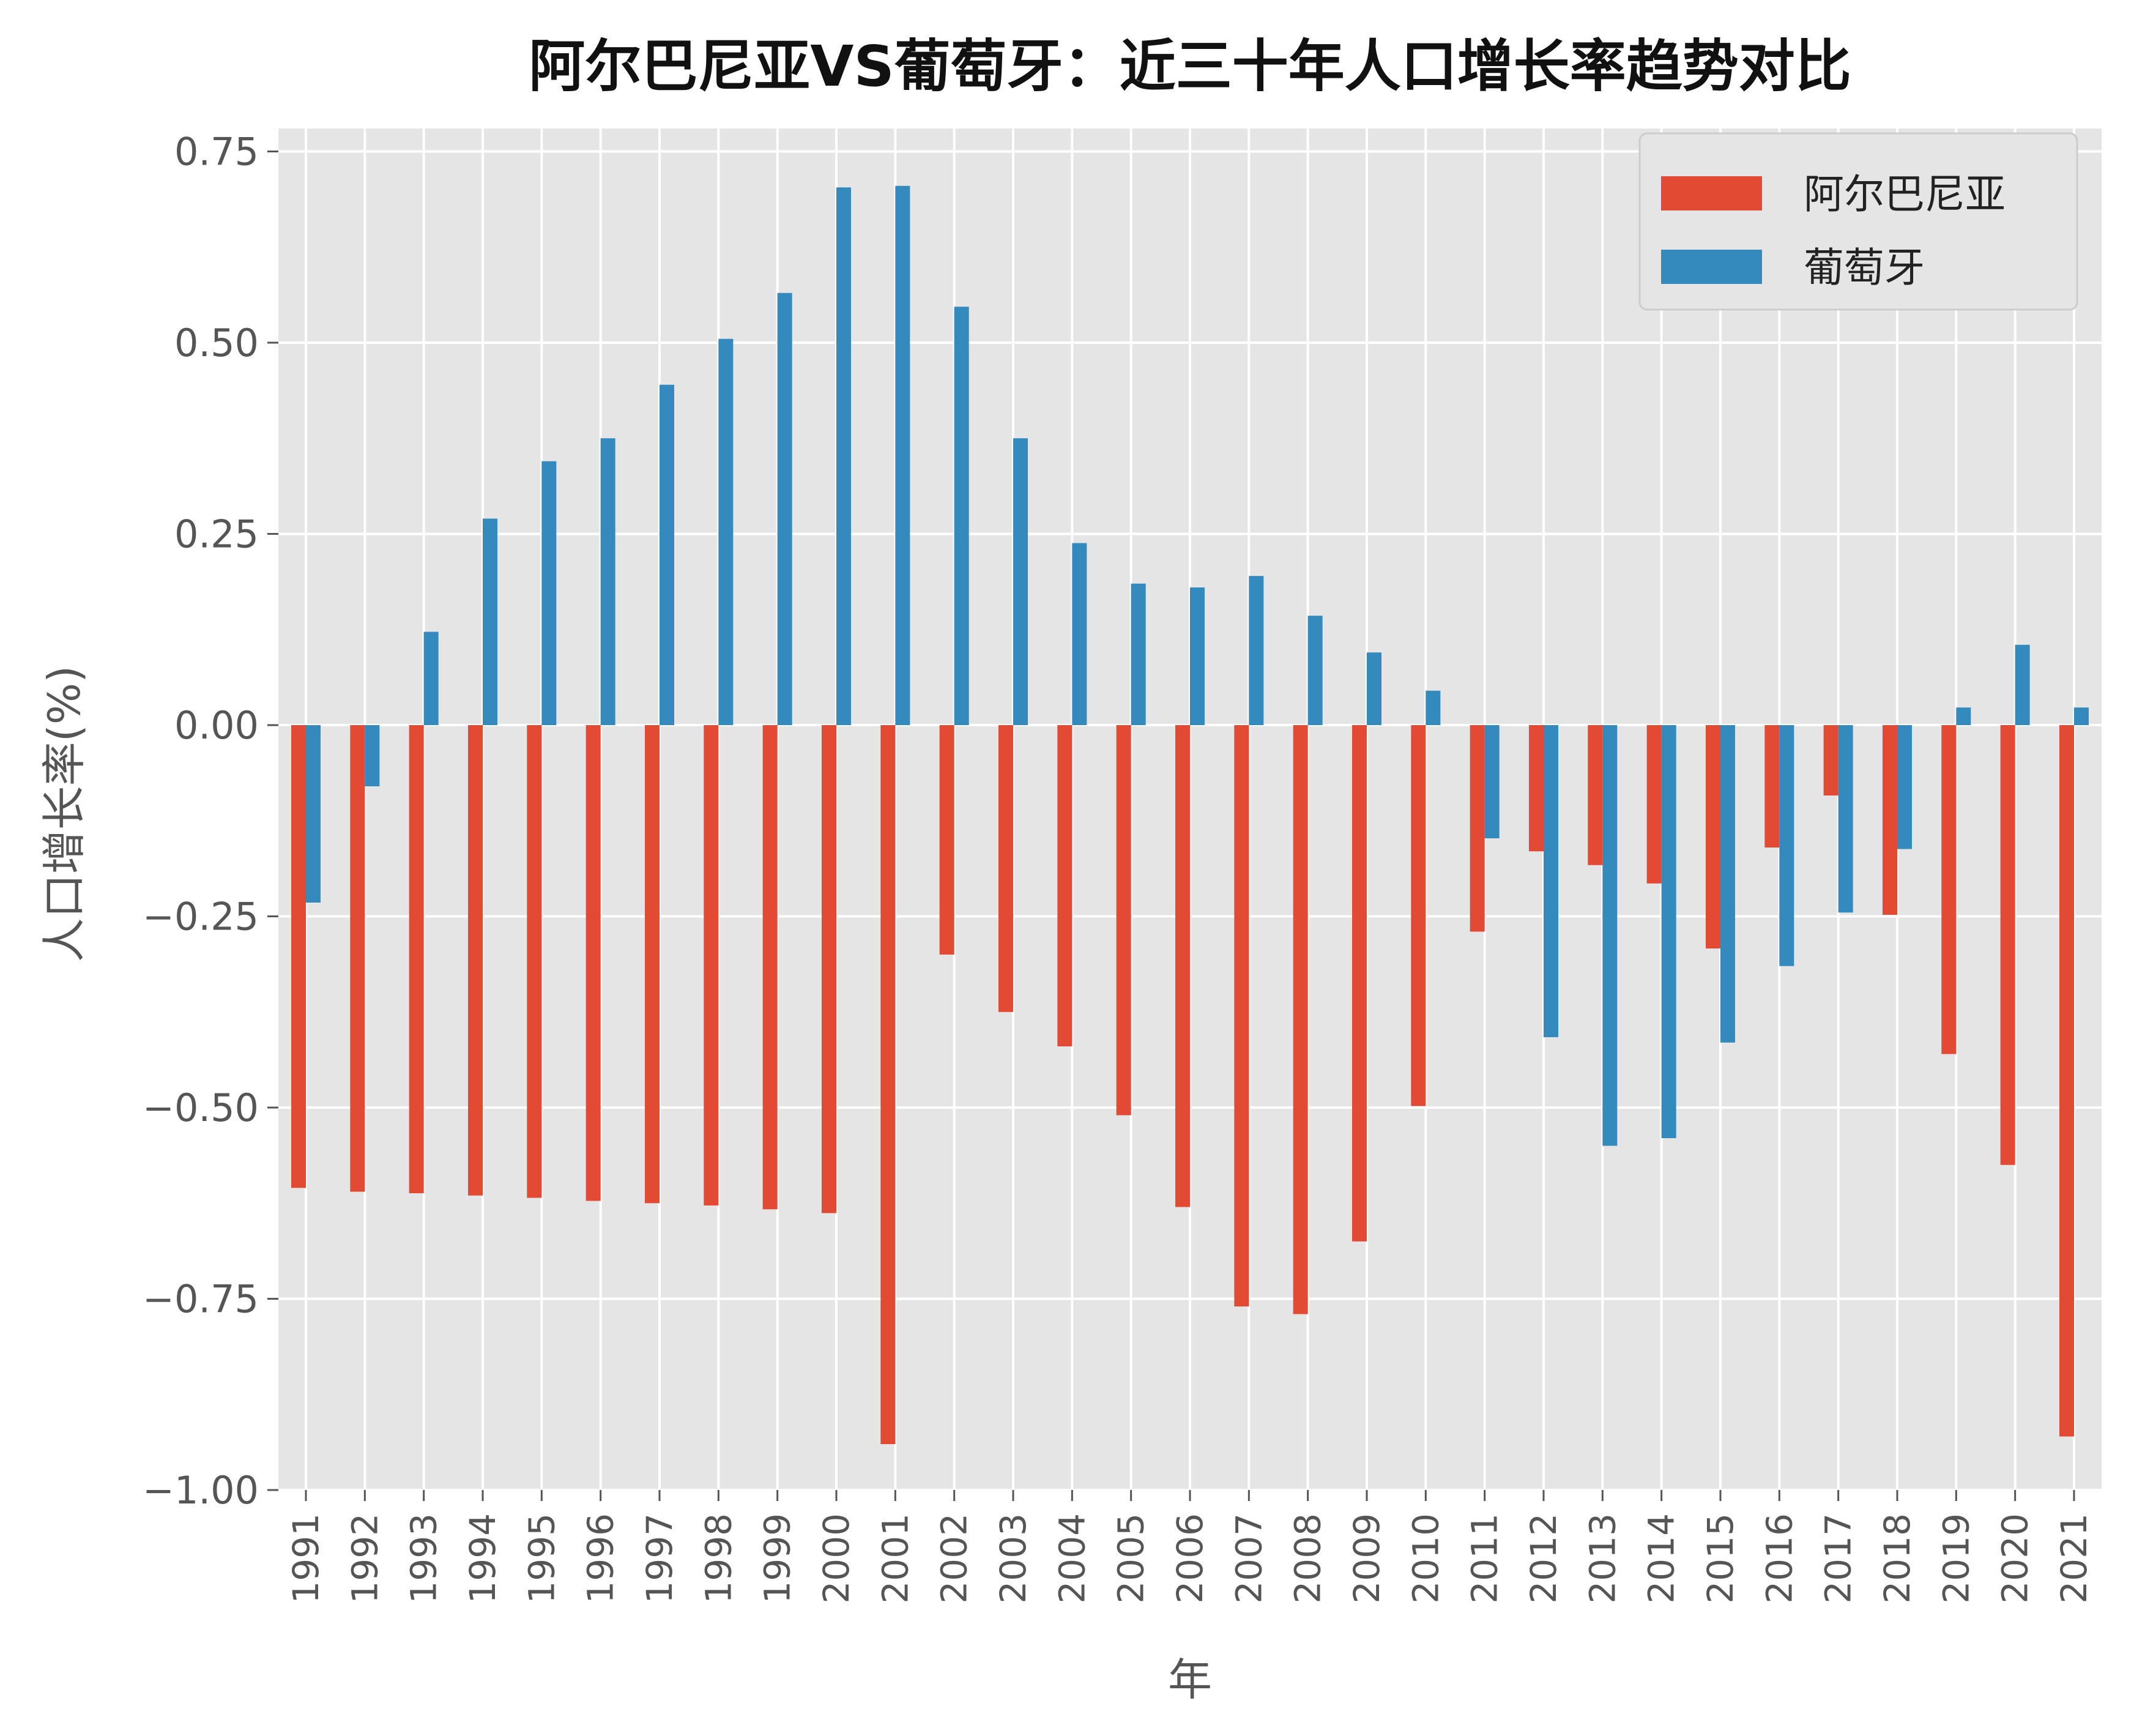 This screenshot has height=1736, width=2134. I want to click on bar-portugal-2009, so click(1374, 689).